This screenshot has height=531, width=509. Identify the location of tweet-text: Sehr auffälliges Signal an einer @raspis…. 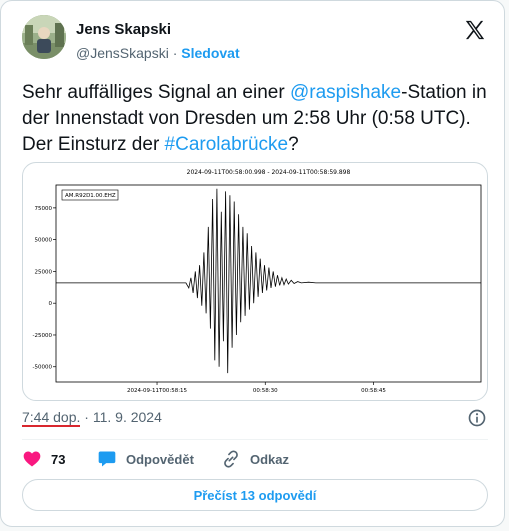
(257, 119).